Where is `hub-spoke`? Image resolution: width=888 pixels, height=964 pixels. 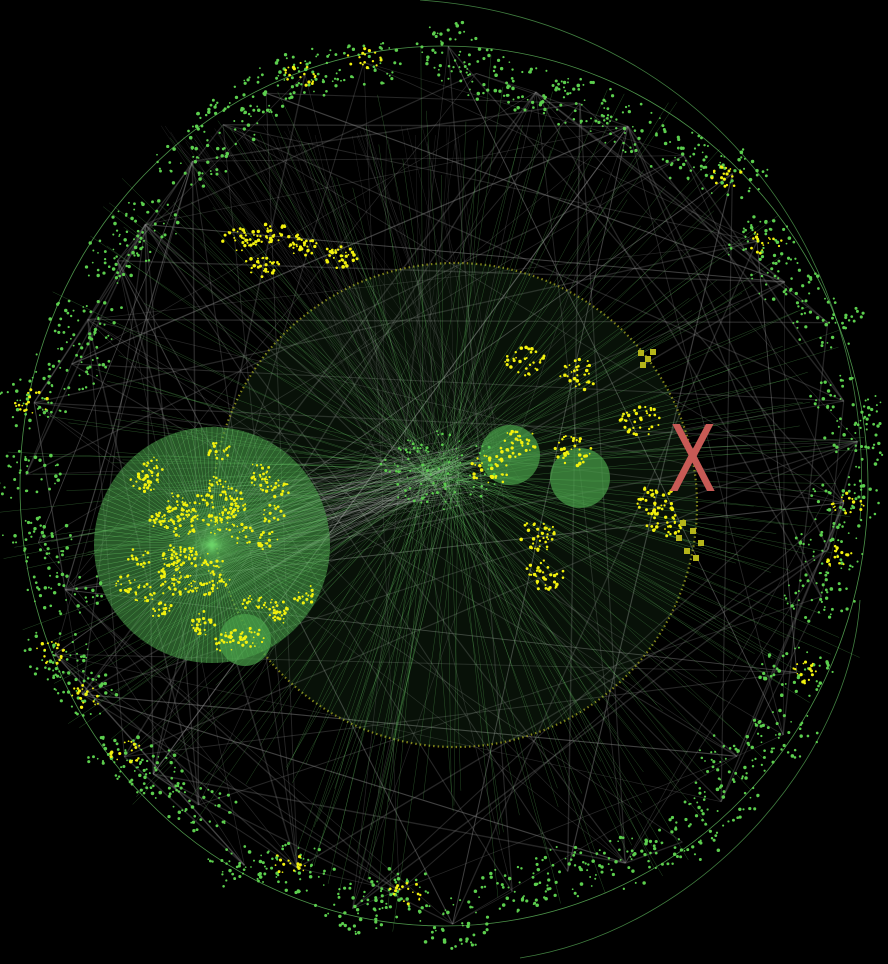
hub-spoke is located at coordinates (237, 492).